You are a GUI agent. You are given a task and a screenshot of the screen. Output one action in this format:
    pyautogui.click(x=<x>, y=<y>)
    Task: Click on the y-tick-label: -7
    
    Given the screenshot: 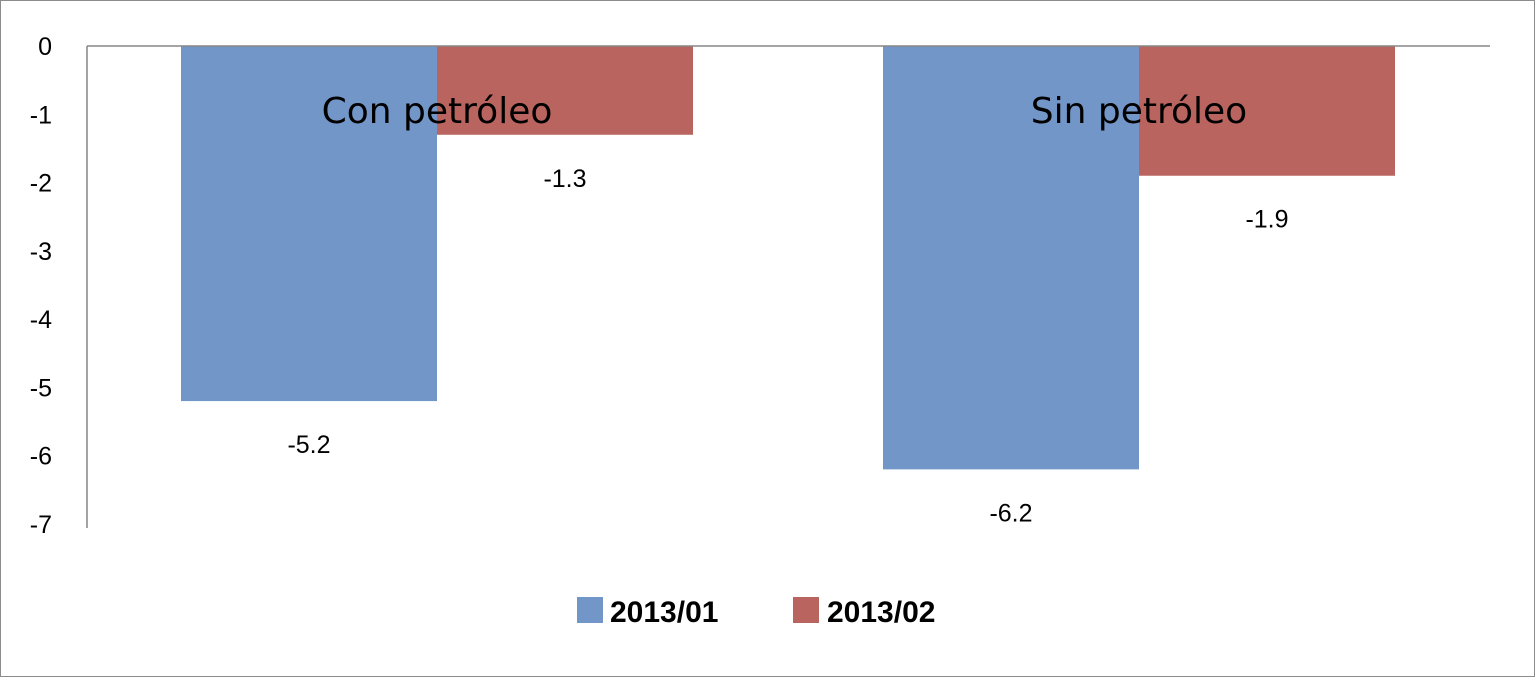 What is the action you would take?
    pyautogui.click(x=41, y=525)
    